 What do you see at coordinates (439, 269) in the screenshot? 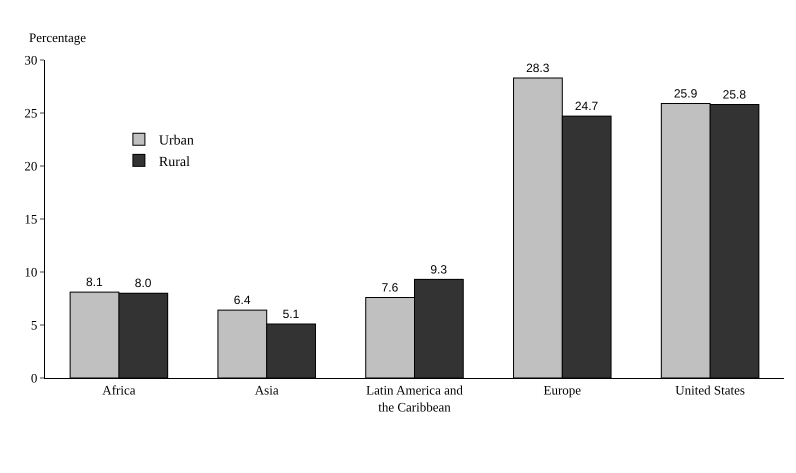
I see `data-label: 9.3` at bounding box center [439, 269].